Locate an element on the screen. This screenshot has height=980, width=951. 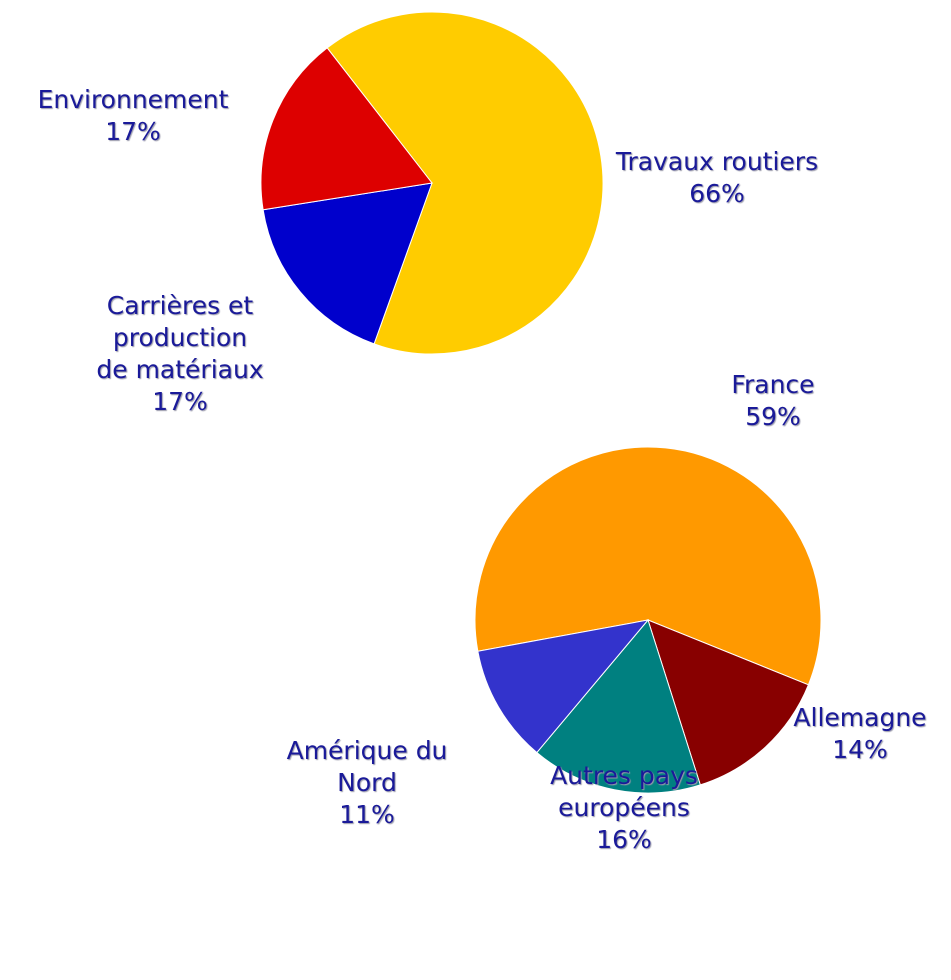
slice-label: Carrières et production de matériaux is located at coordinates (180, 337).